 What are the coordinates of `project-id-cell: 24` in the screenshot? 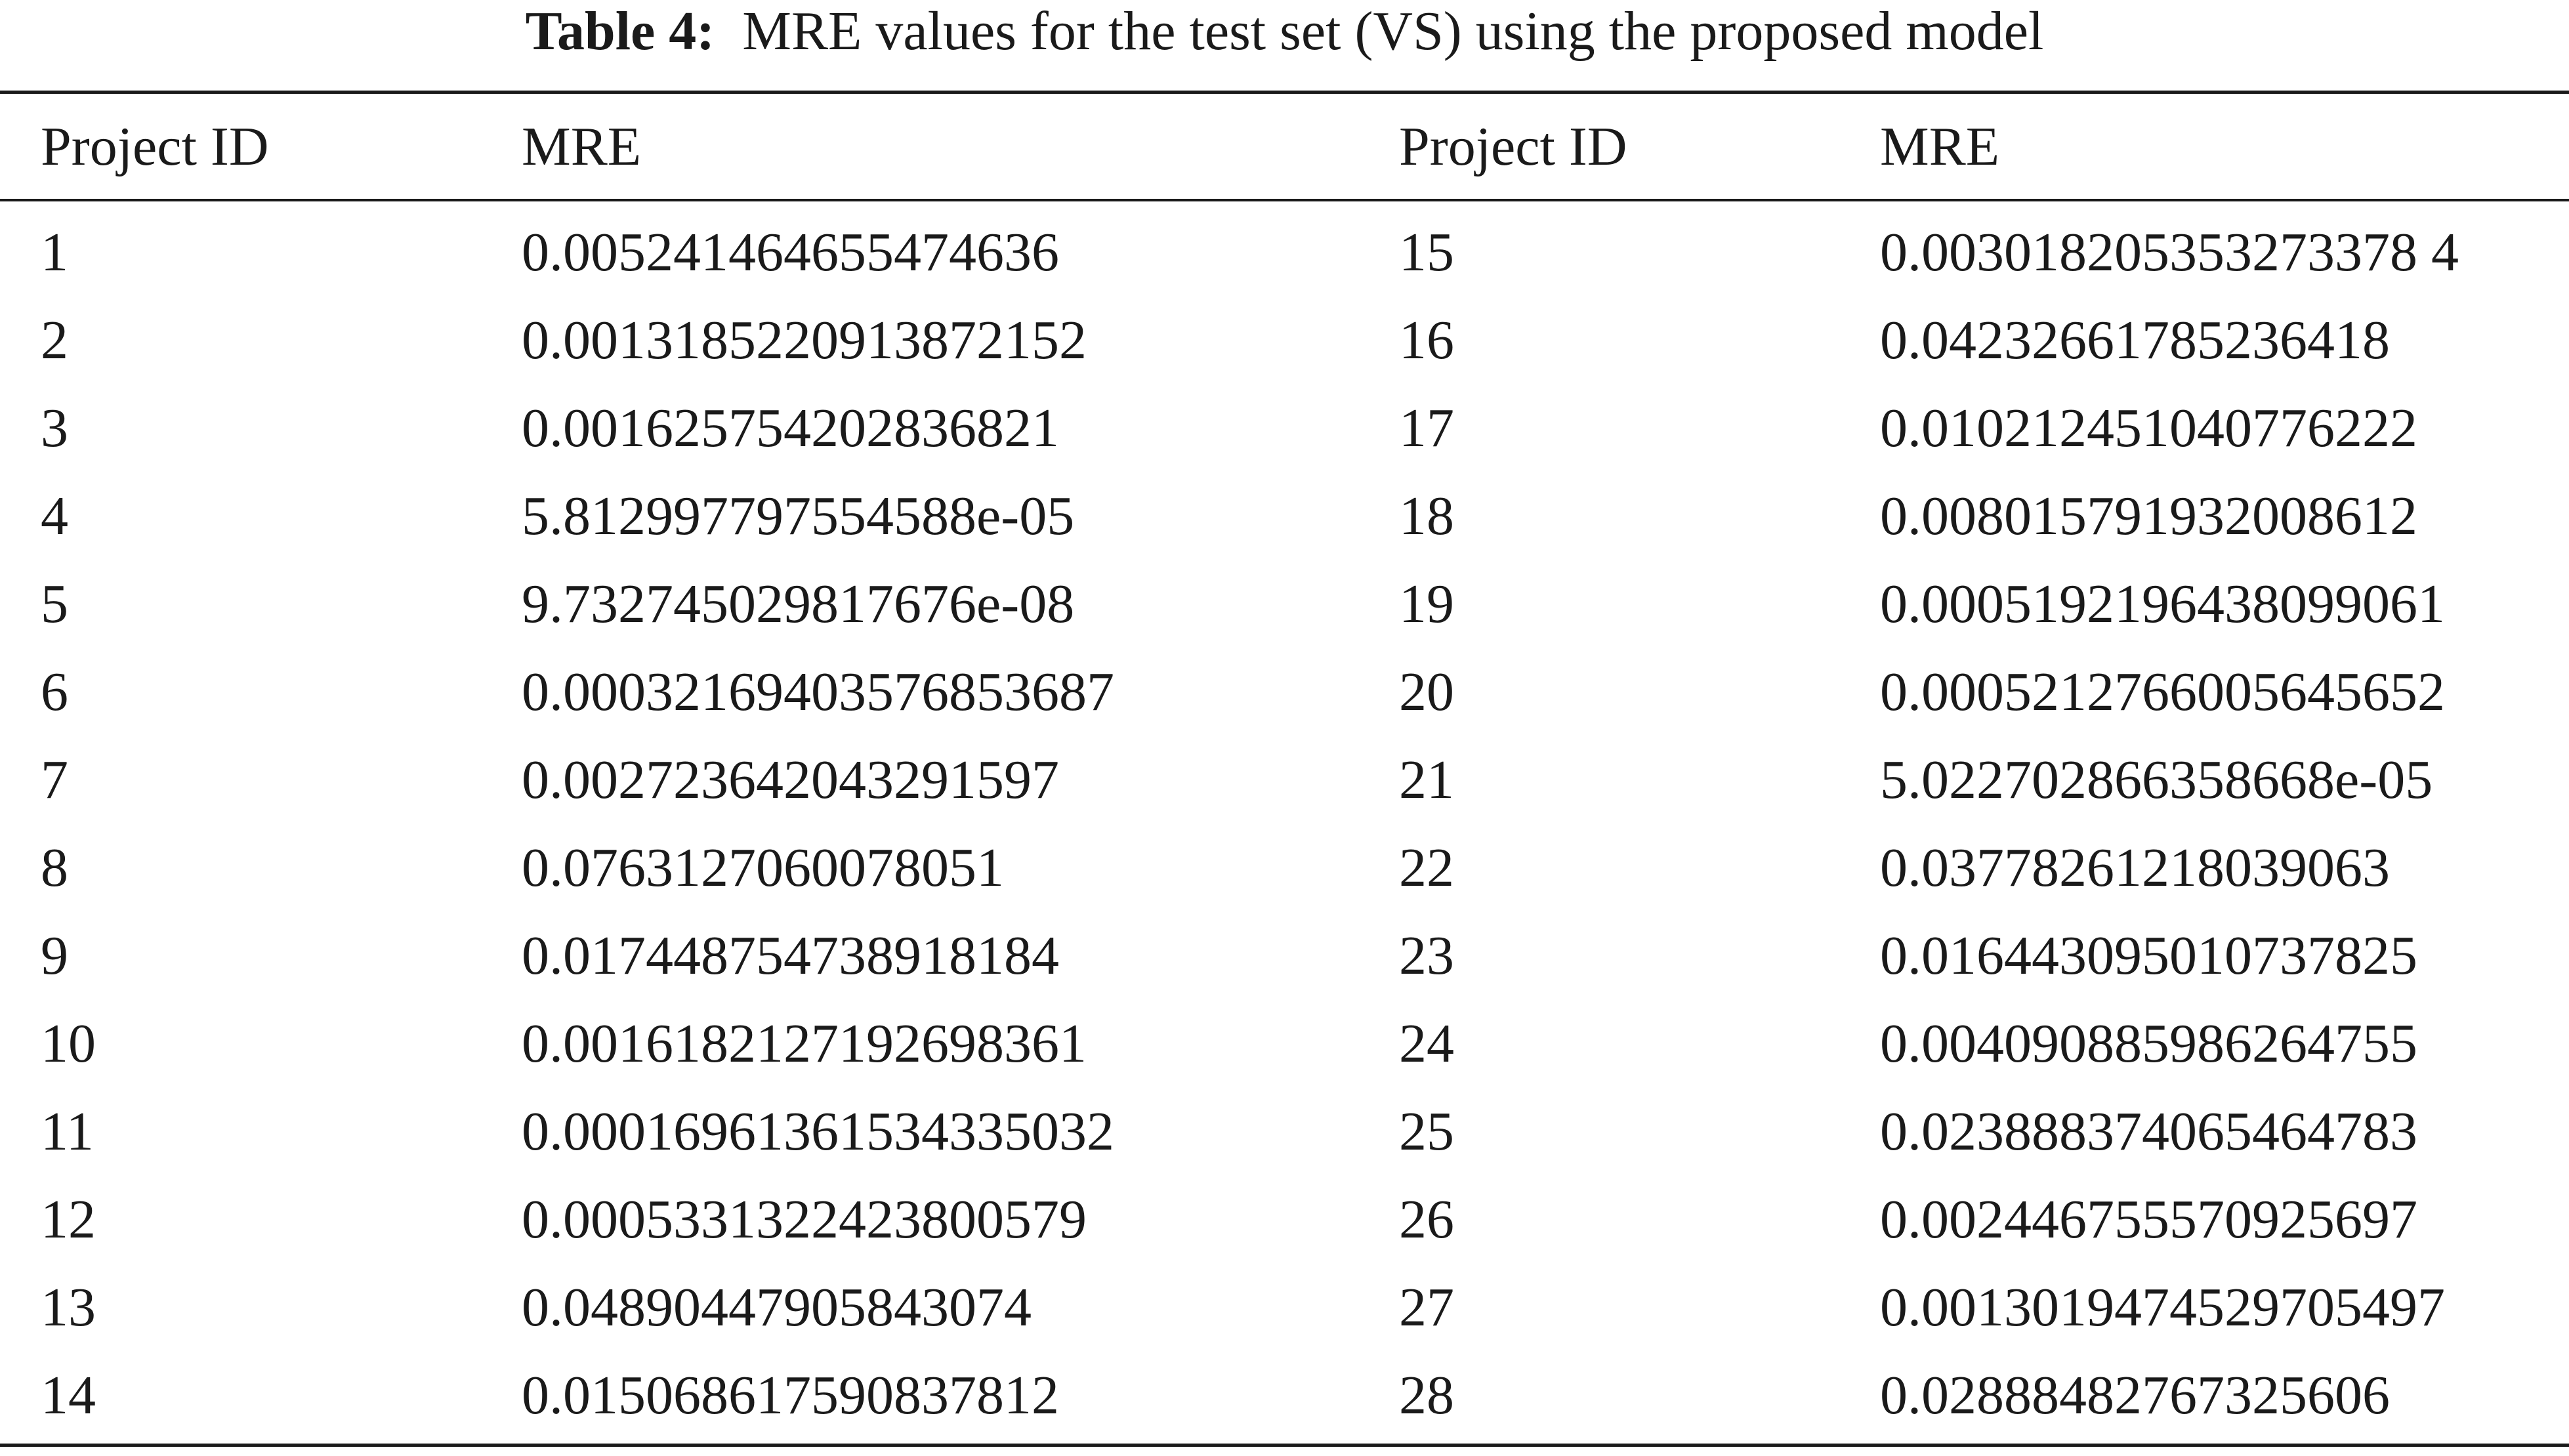 It's located at (1426, 1043).